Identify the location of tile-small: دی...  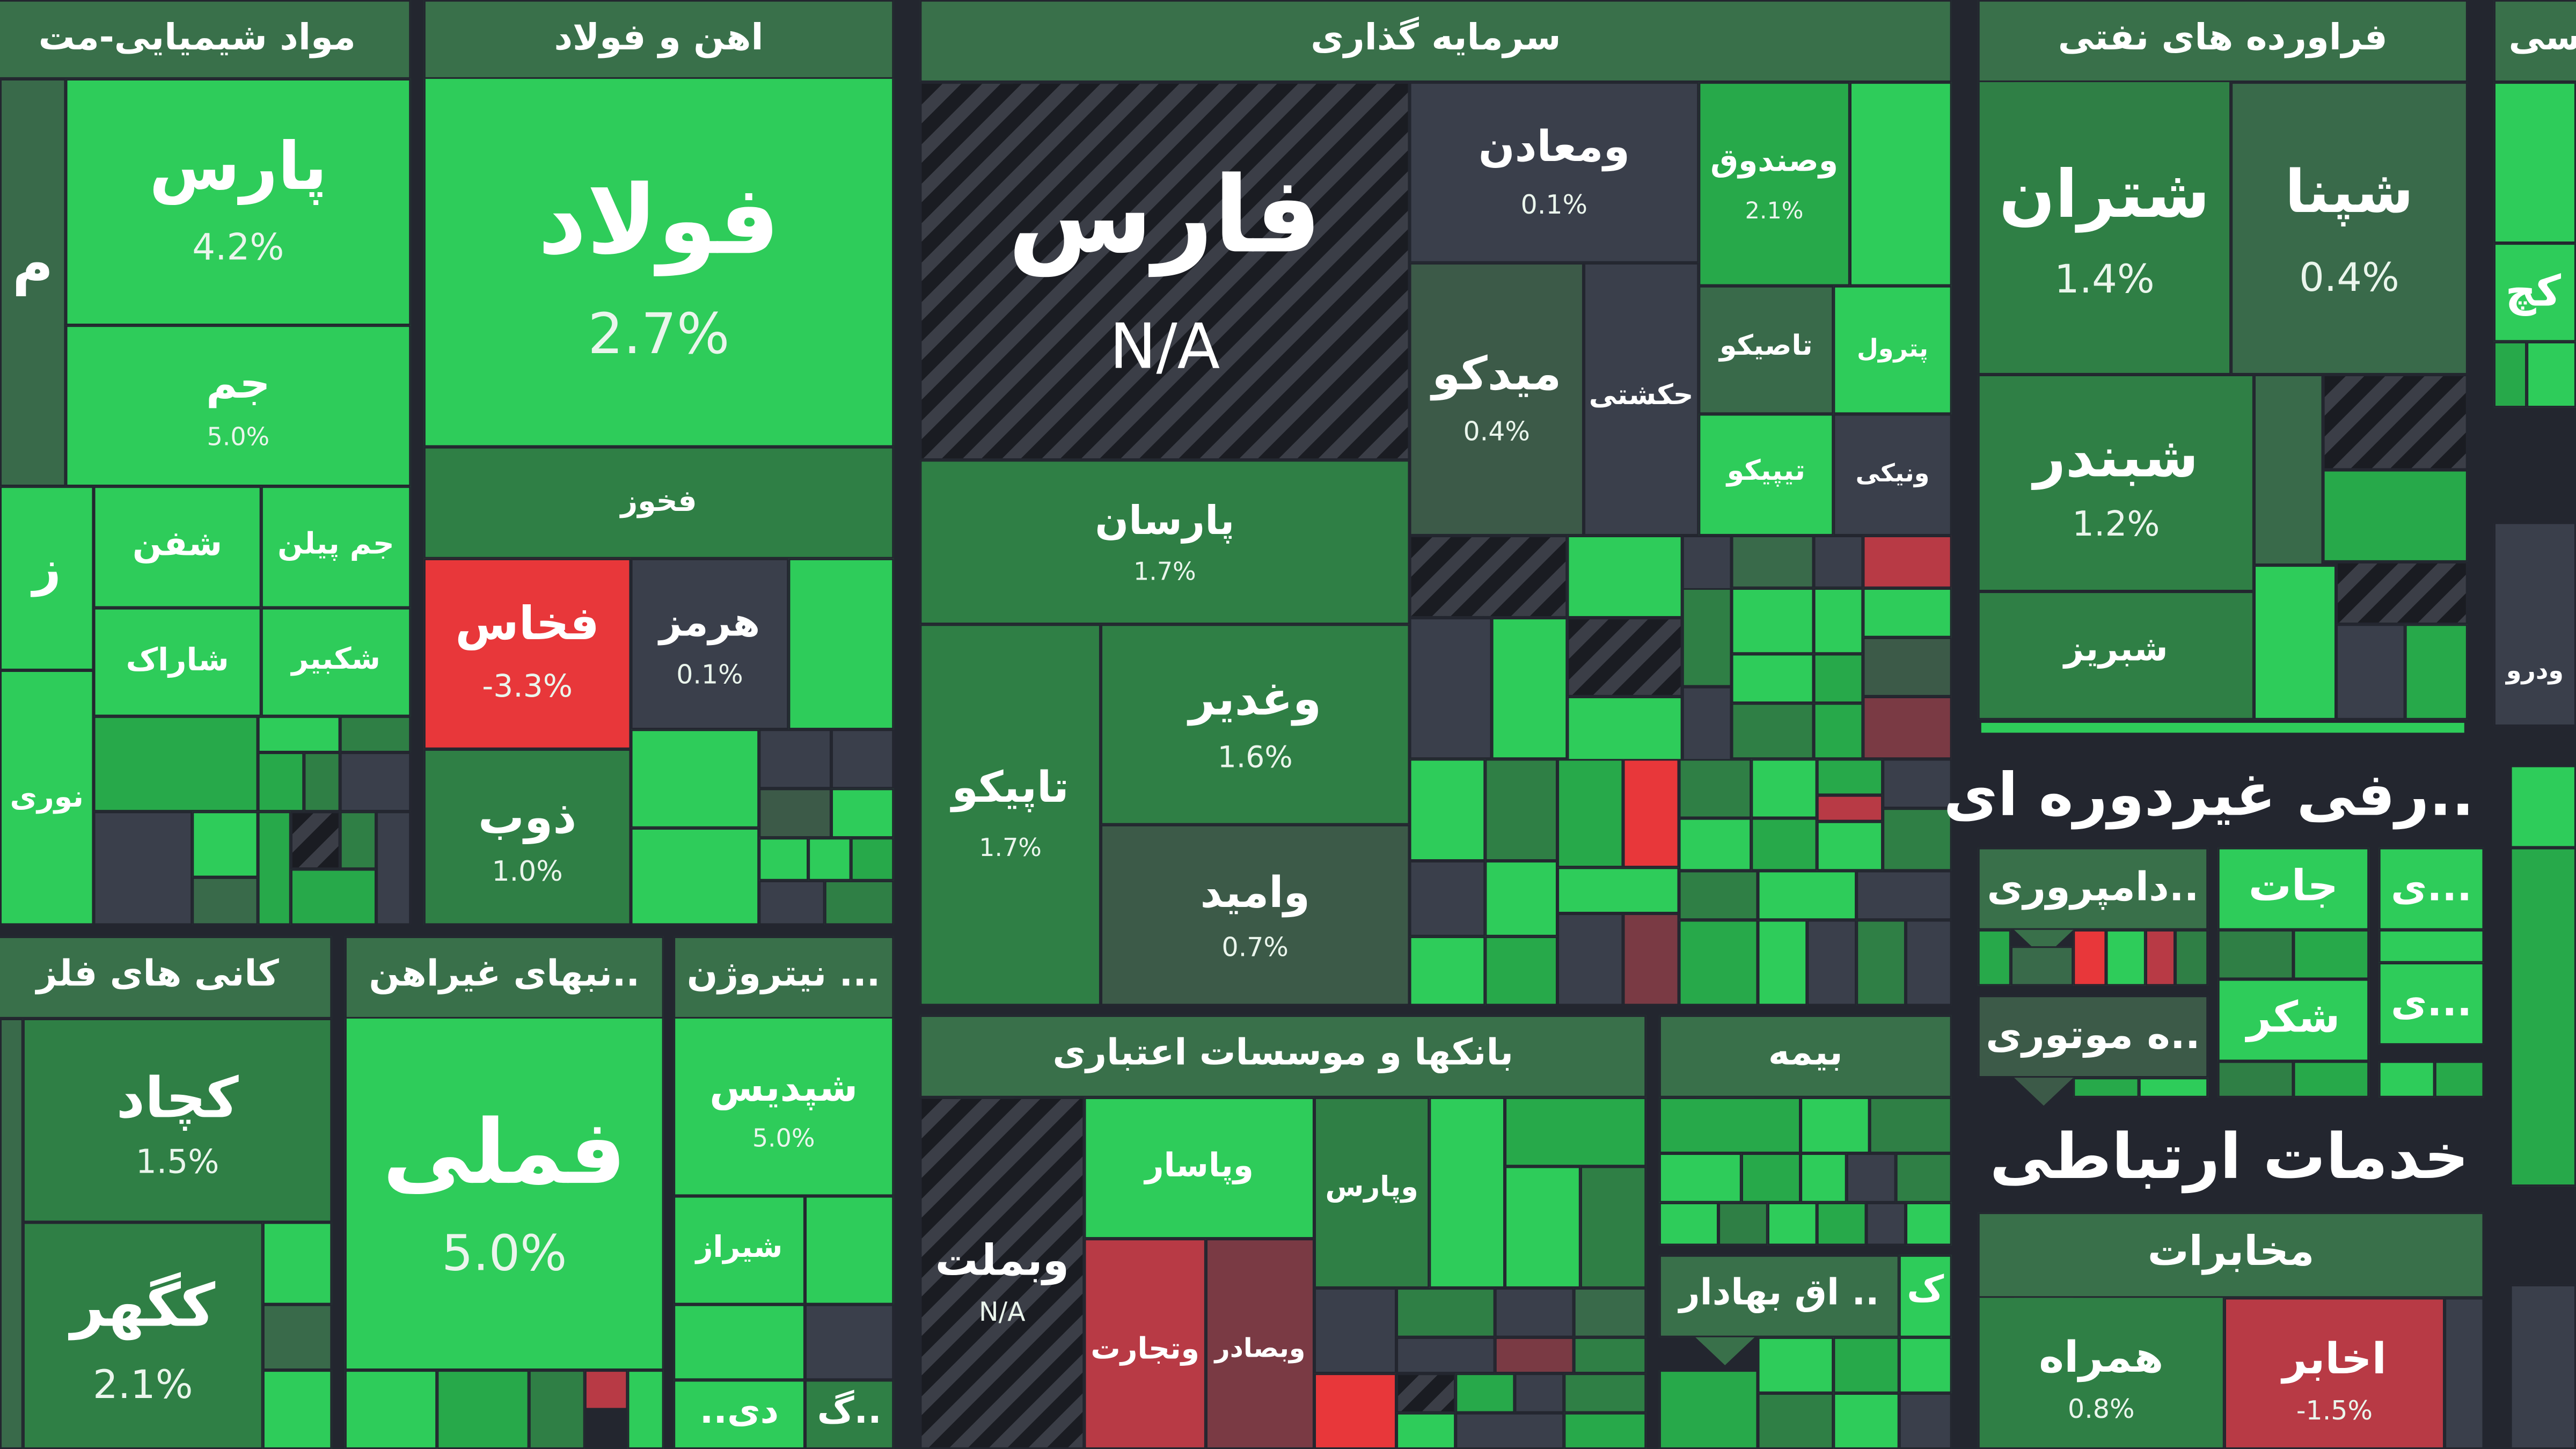
(739, 1414).